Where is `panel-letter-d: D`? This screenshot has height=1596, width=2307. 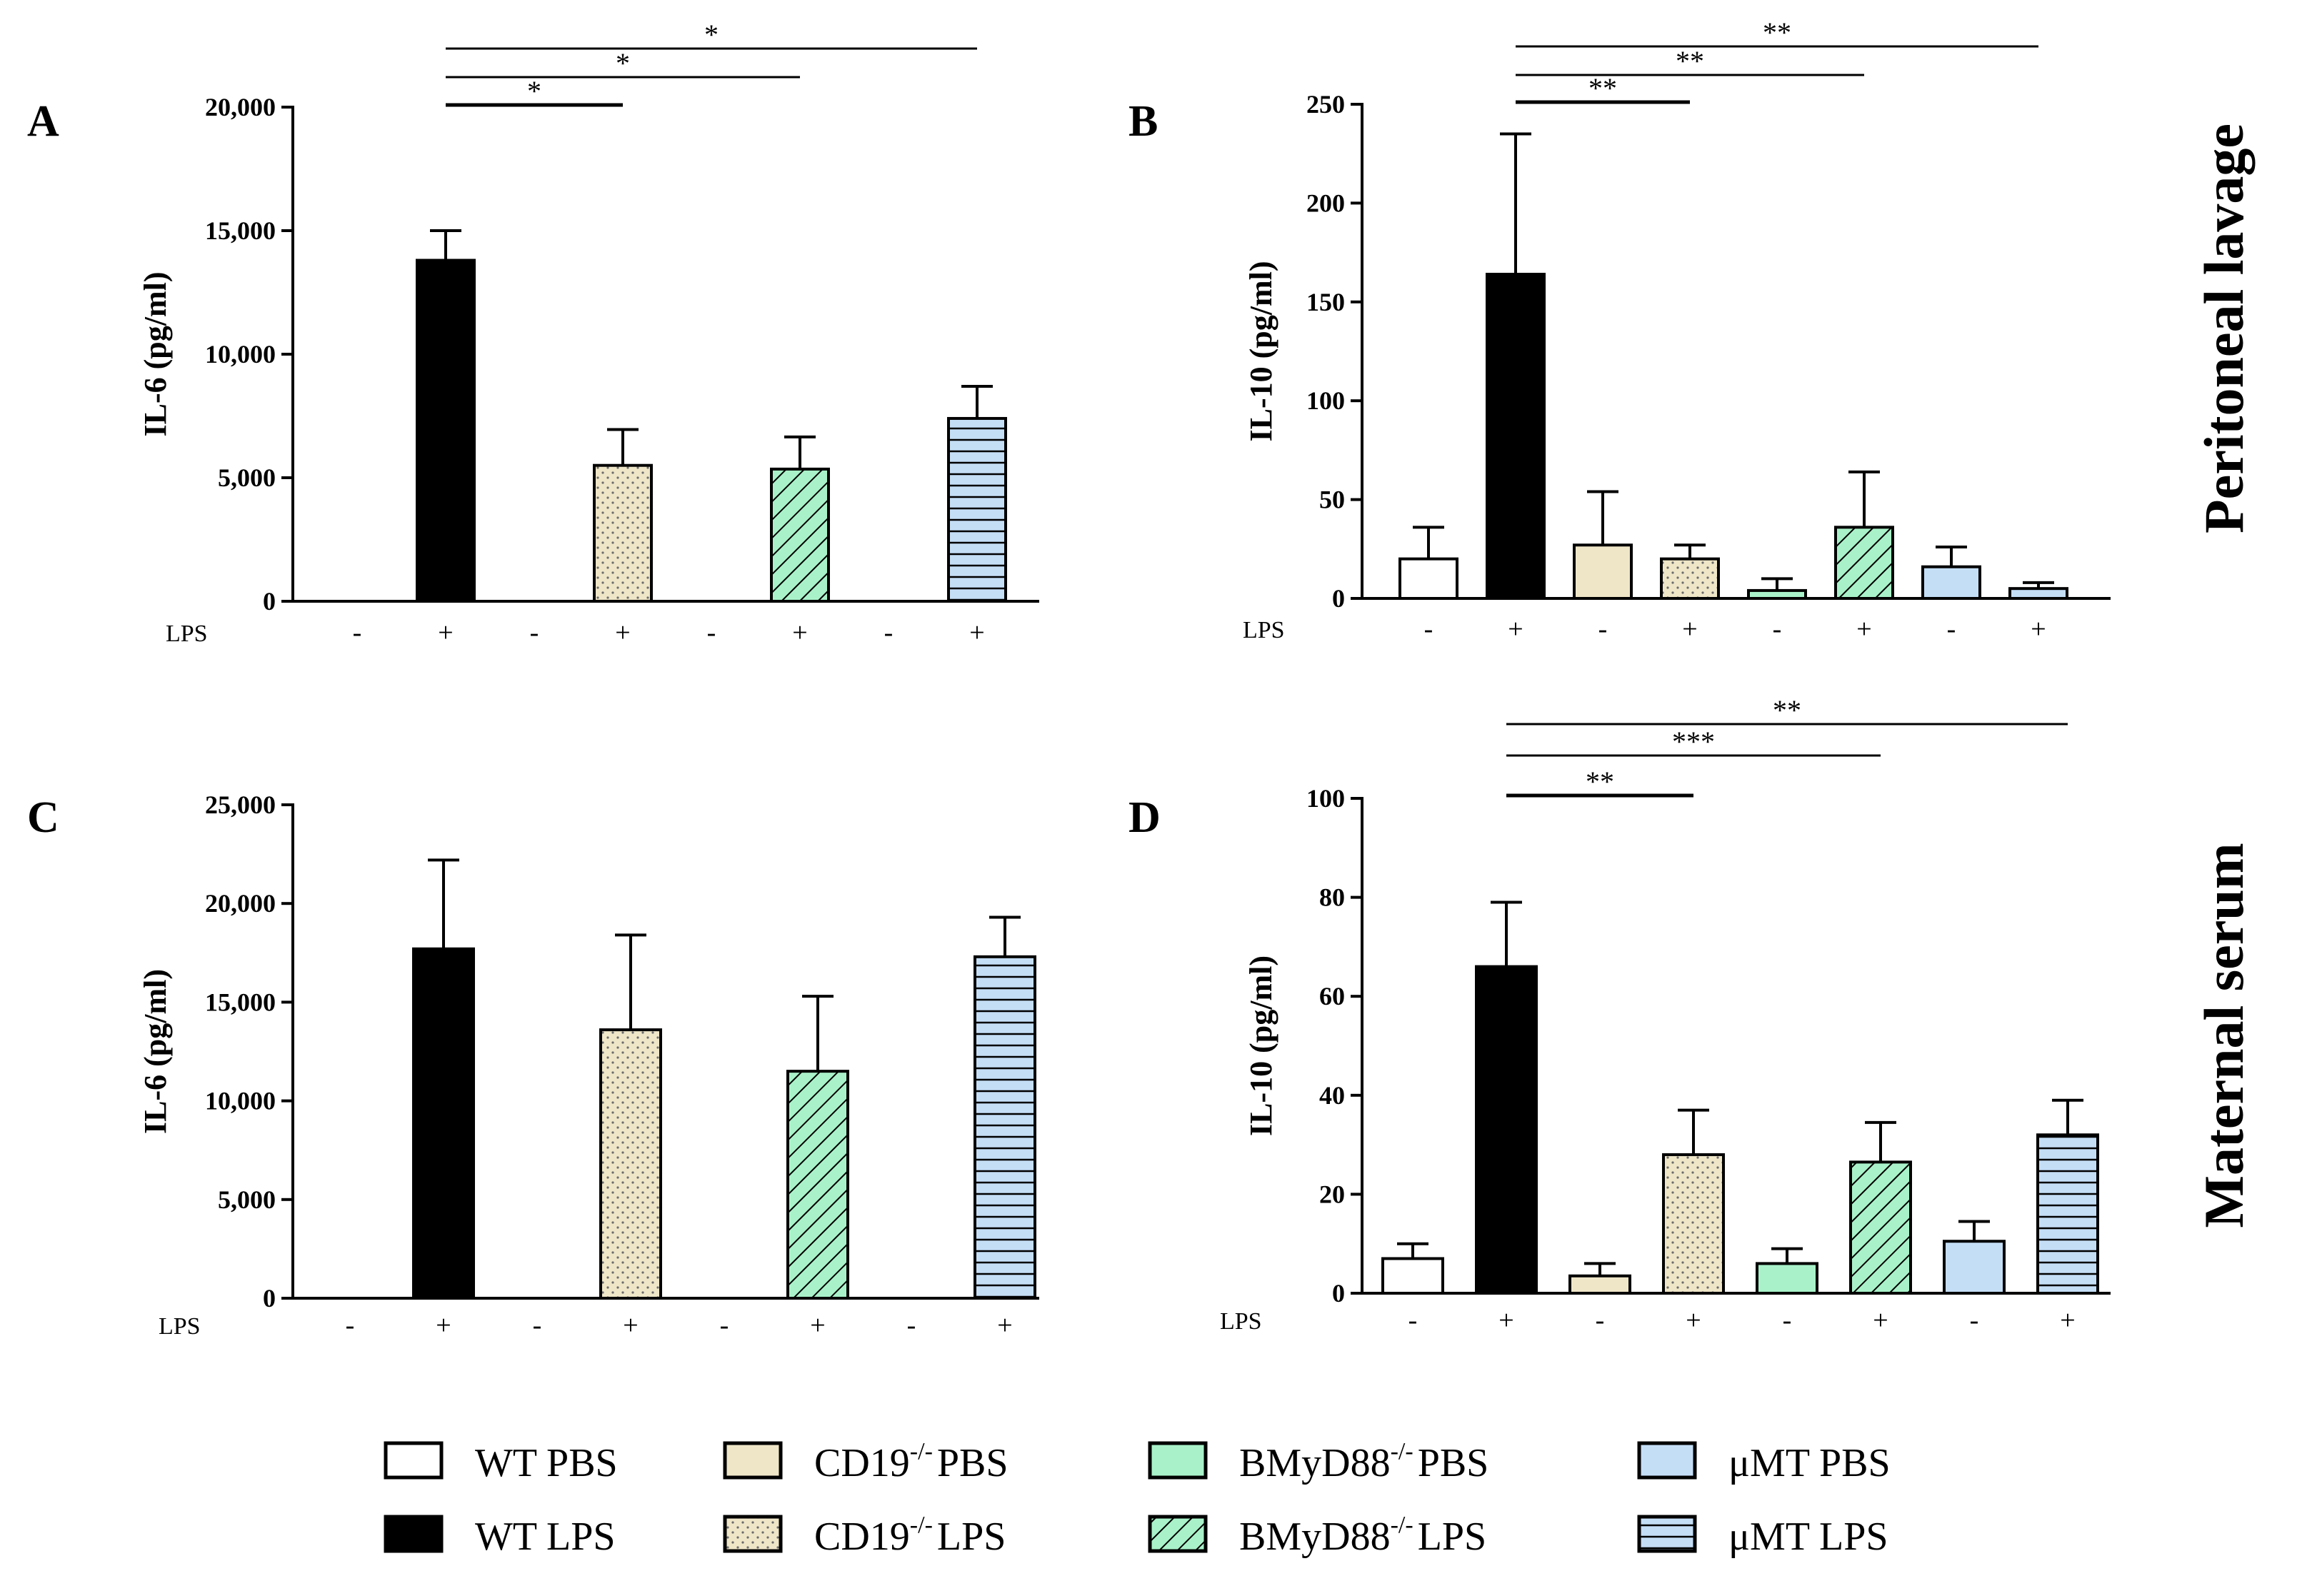
panel-letter-d: D is located at coordinates (1145, 818).